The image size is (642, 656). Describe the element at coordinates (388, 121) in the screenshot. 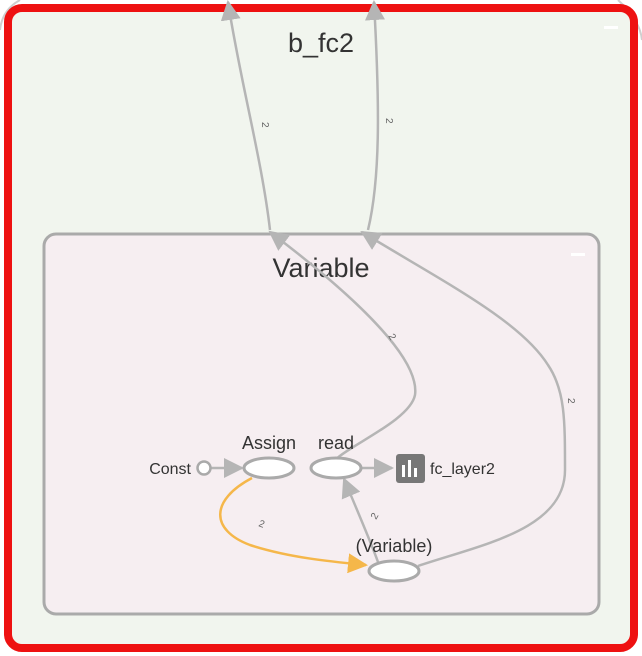

I see `edge-label-out-right: 2` at that location.